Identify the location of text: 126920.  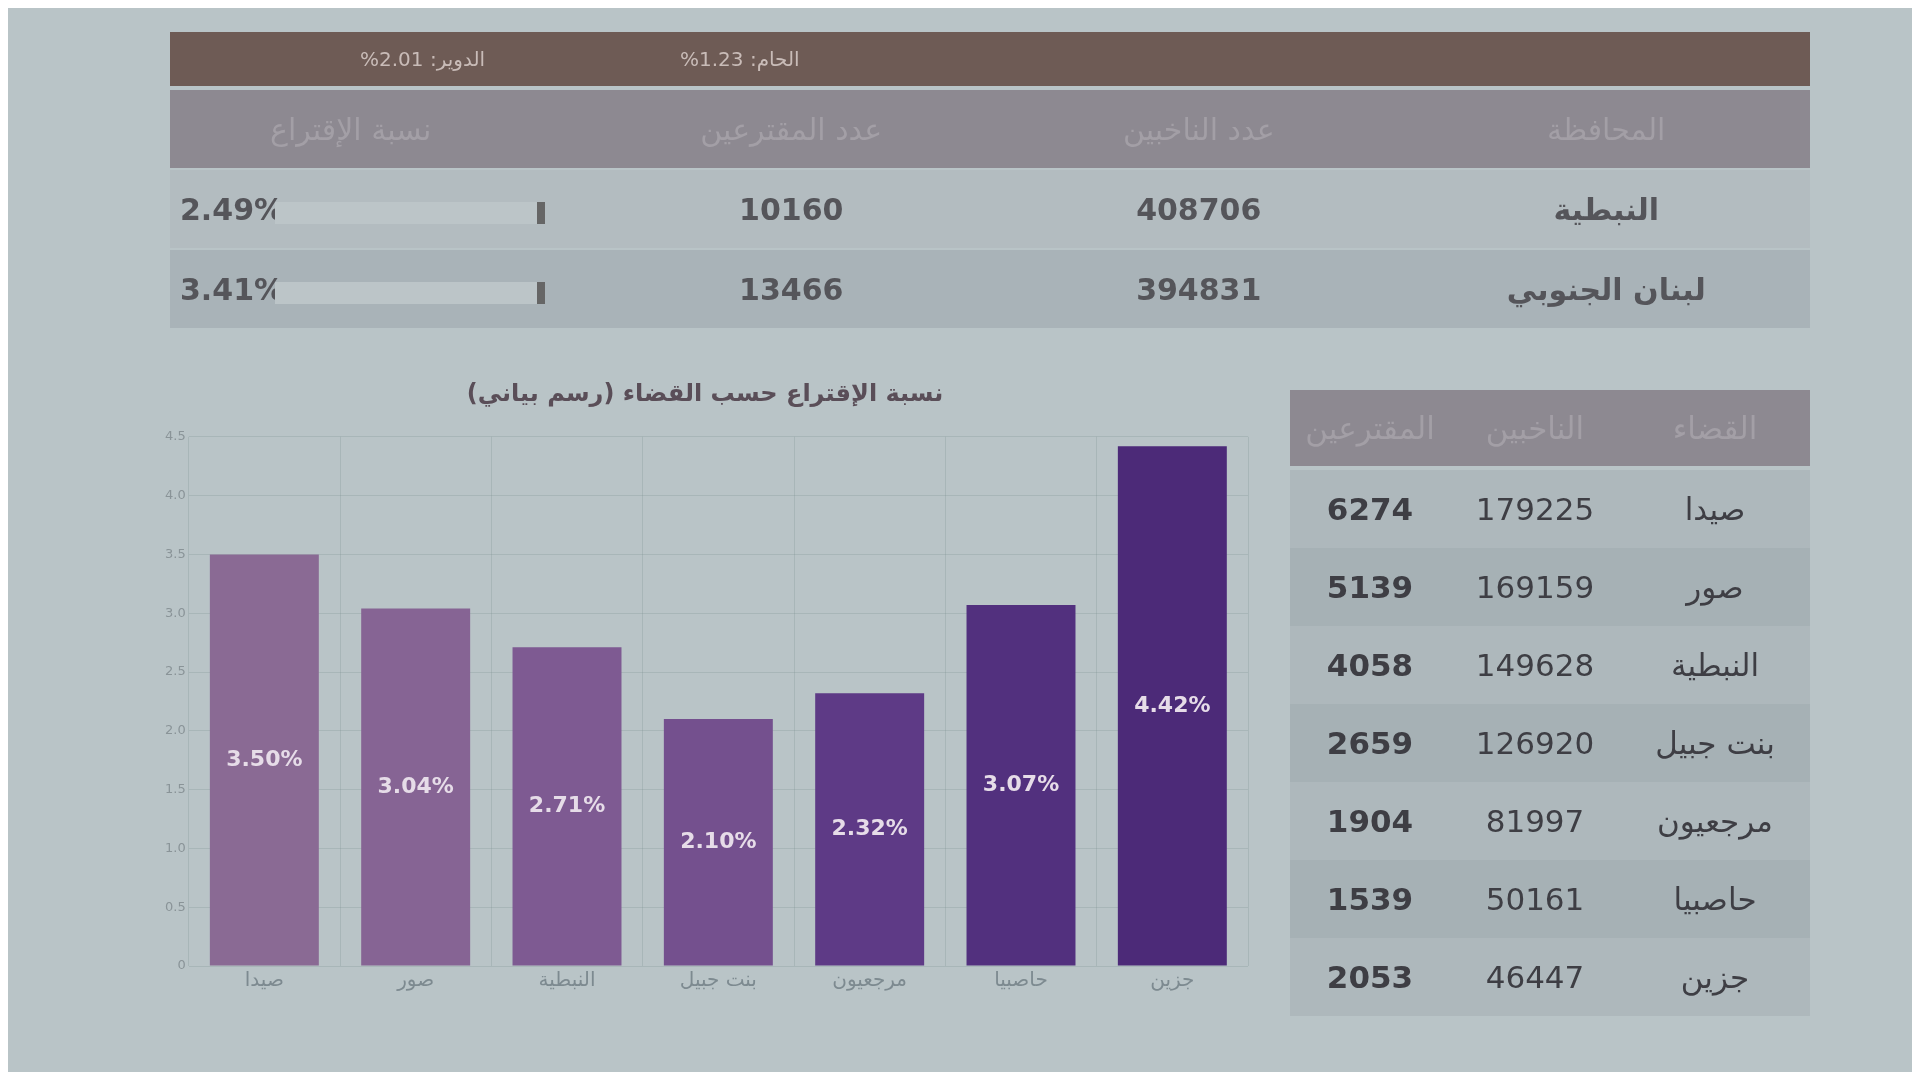
(1535, 743).